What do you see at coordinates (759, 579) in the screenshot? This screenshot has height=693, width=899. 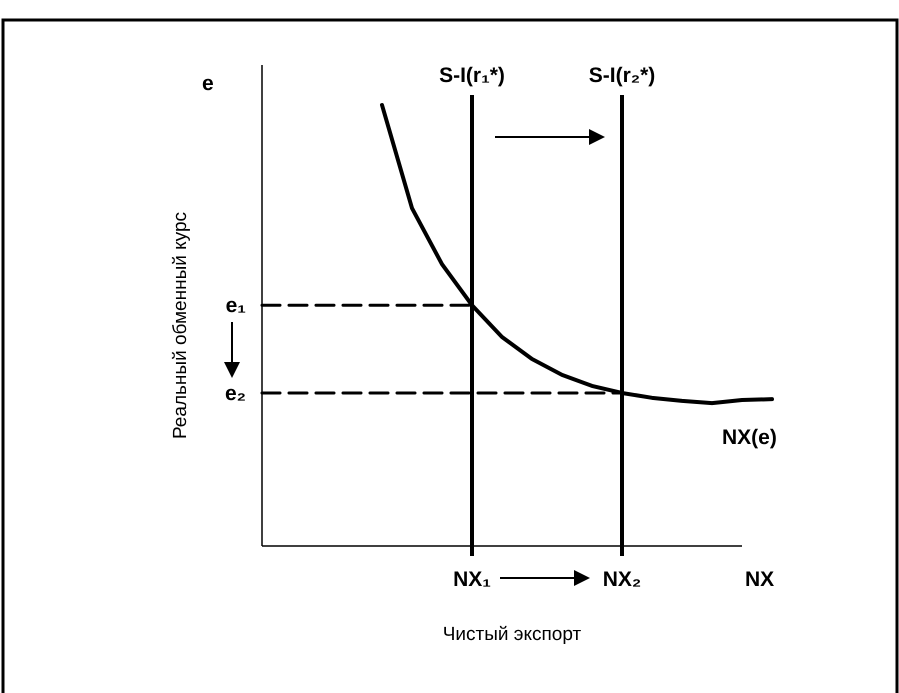 I see `text: NX` at bounding box center [759, 579].